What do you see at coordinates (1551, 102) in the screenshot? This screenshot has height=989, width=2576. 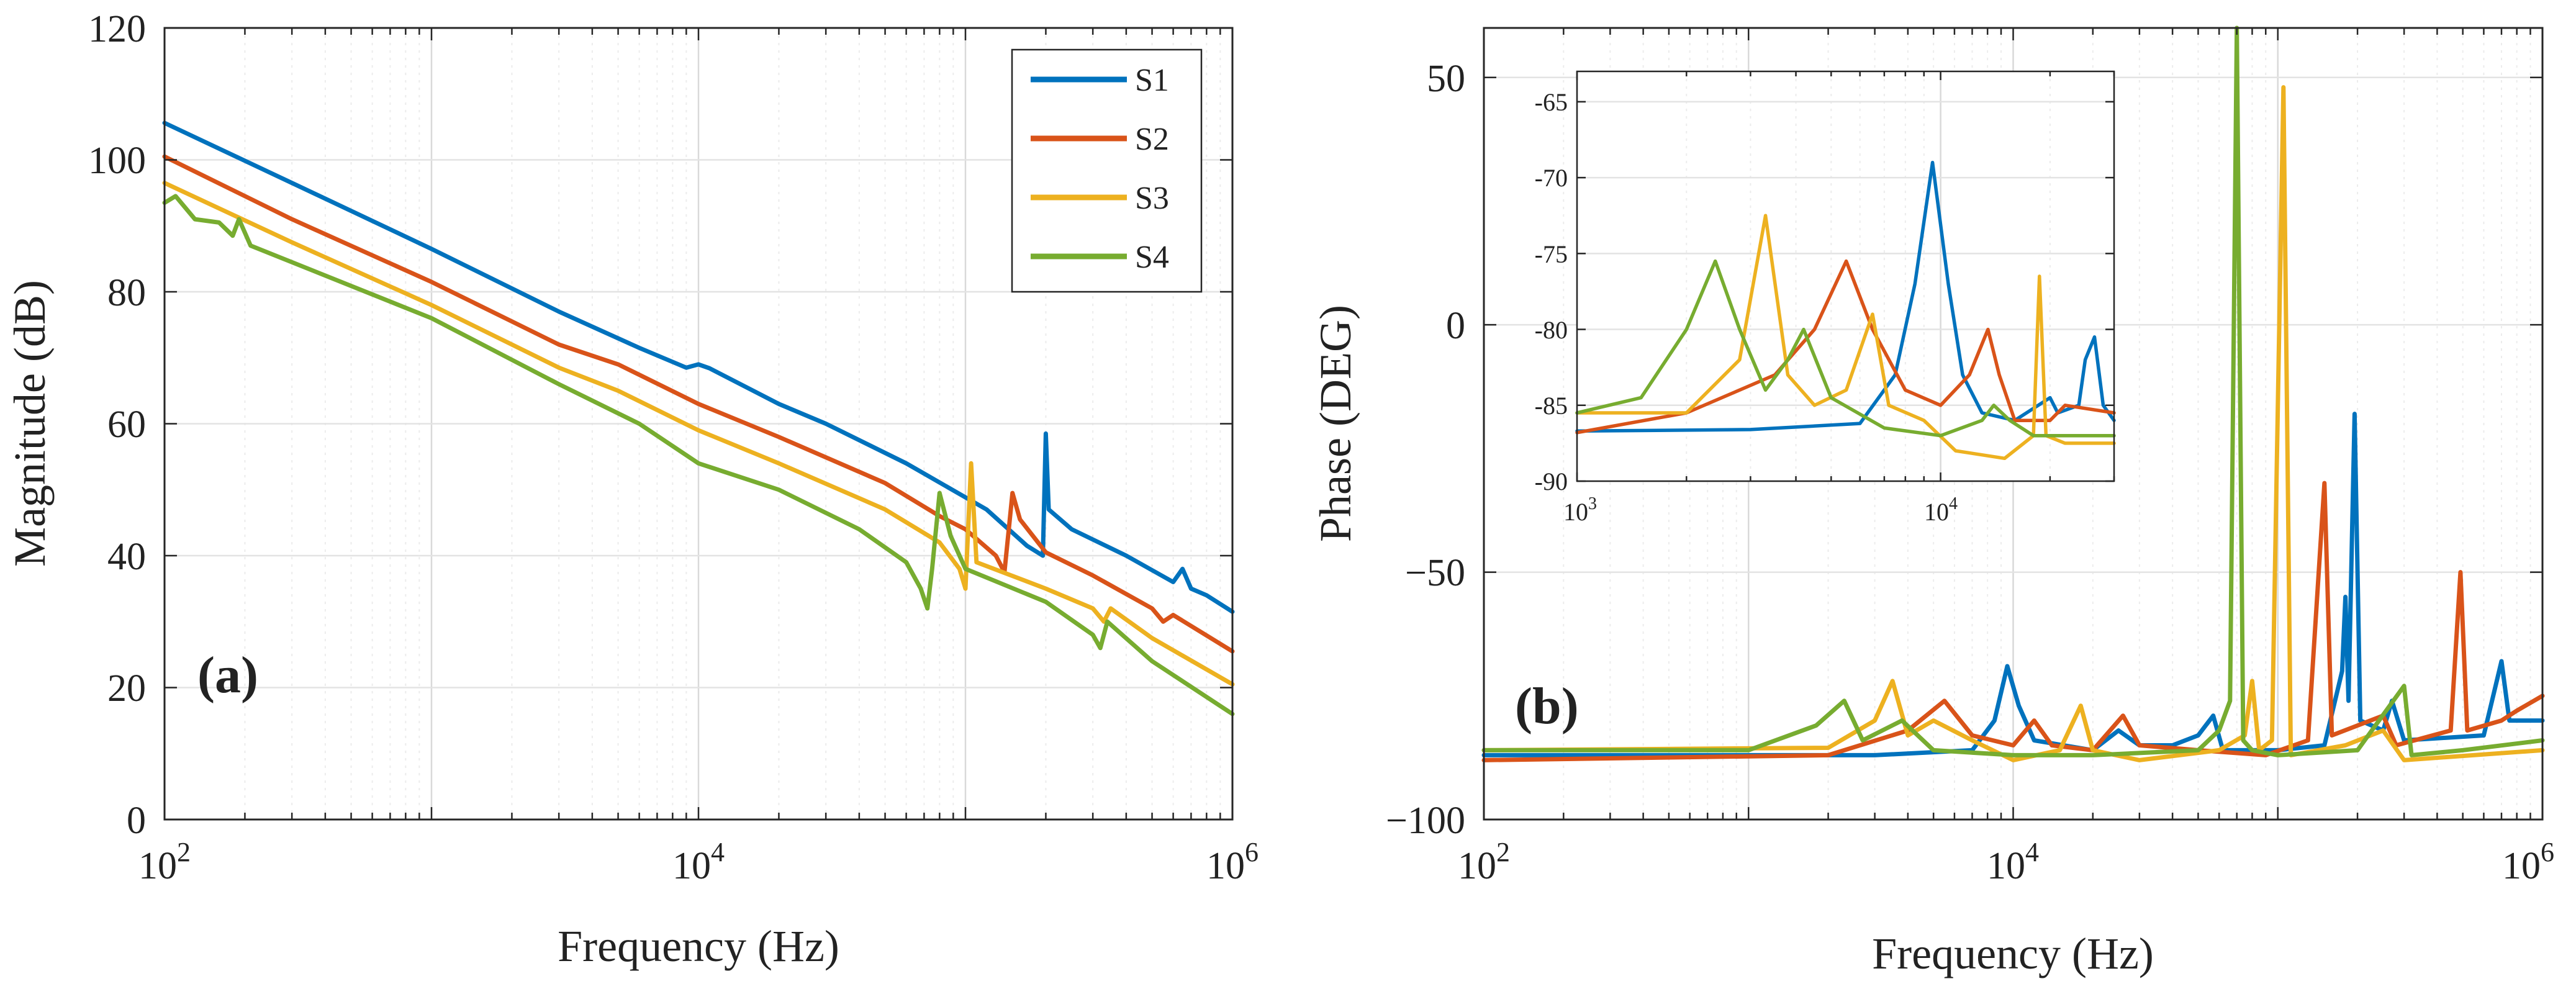 I see `inset-y-tick: -65` at bounding box center [1551, 102].